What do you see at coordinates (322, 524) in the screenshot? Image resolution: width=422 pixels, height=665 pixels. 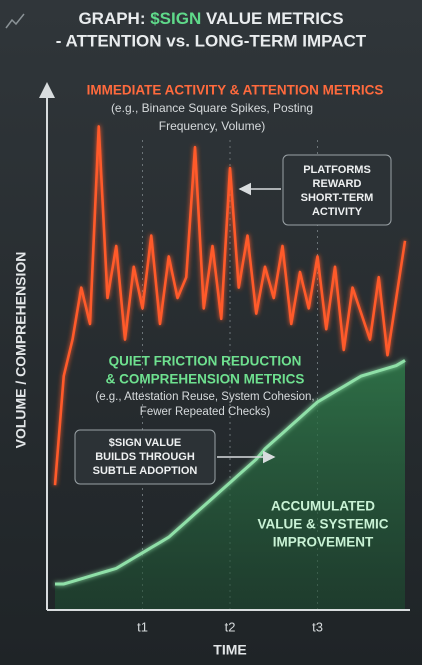 I see `accumulated-text: VALUE & SYSTEMIC` at bounding box center [322, 524].